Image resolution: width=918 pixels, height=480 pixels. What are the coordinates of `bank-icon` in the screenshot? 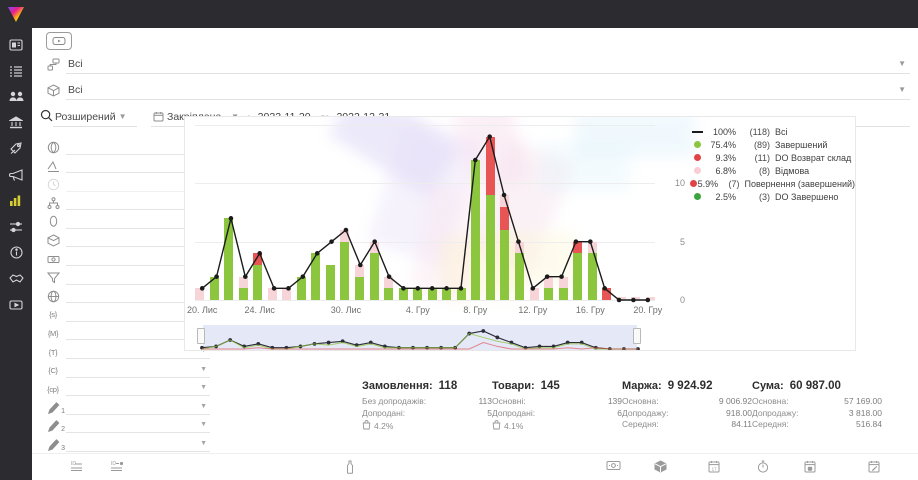 It's located at (16, 122).